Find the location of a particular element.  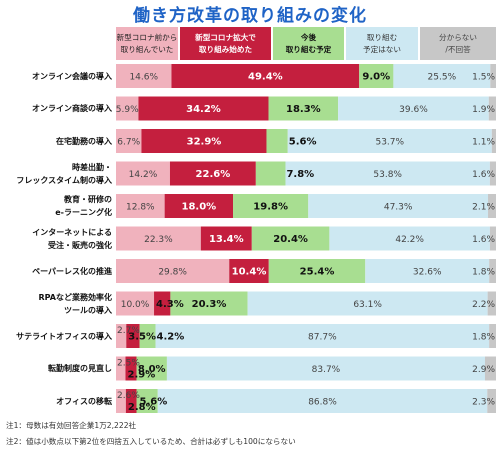

data-label-unknown: 2.1% is located at coordinates (483, 208).